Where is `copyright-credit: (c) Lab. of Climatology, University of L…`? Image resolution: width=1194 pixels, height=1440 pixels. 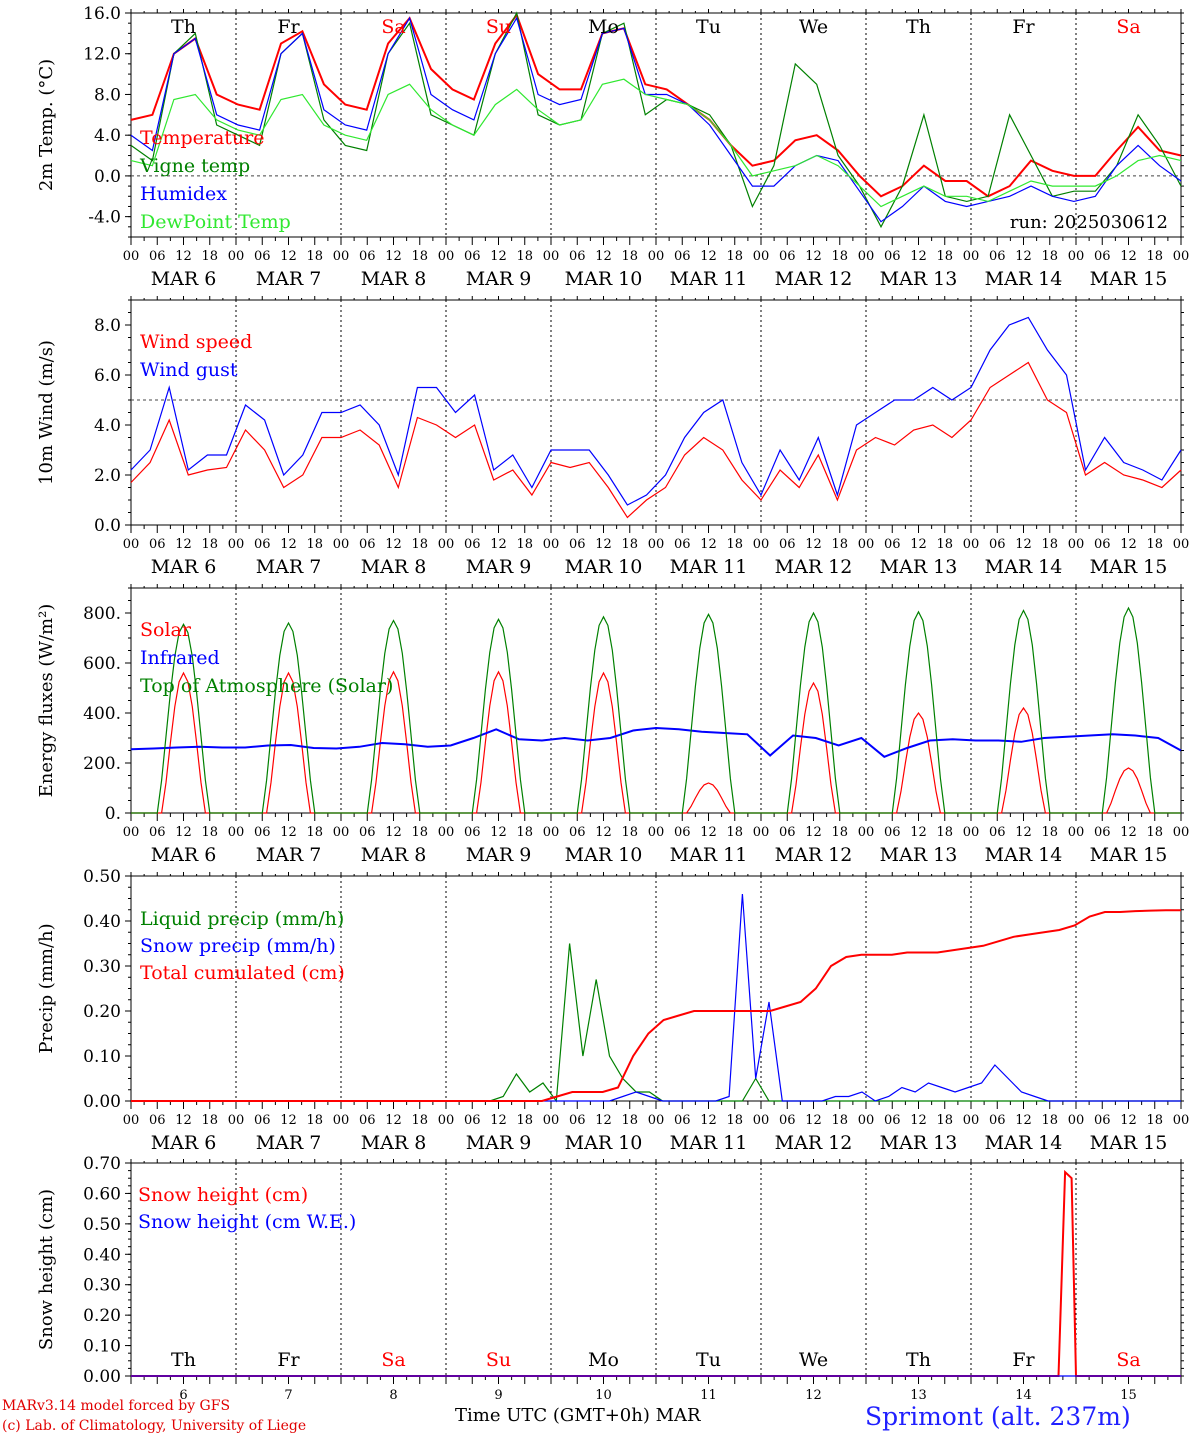
copyright-credit: (c) Lab. of Climatology, University of L… is located at coordinates (154, 1426).